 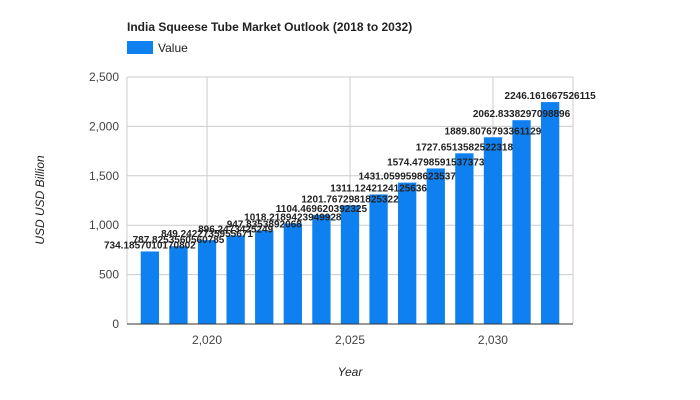 I want to click on legend-swatch-value, so click(x=140, y=47).